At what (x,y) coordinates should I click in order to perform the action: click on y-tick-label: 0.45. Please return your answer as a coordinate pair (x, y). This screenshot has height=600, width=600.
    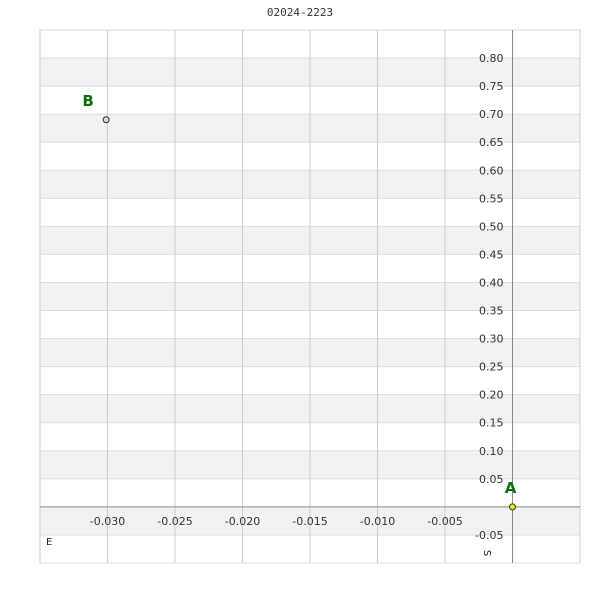
    Looking at the image, I should click on (491, 254).